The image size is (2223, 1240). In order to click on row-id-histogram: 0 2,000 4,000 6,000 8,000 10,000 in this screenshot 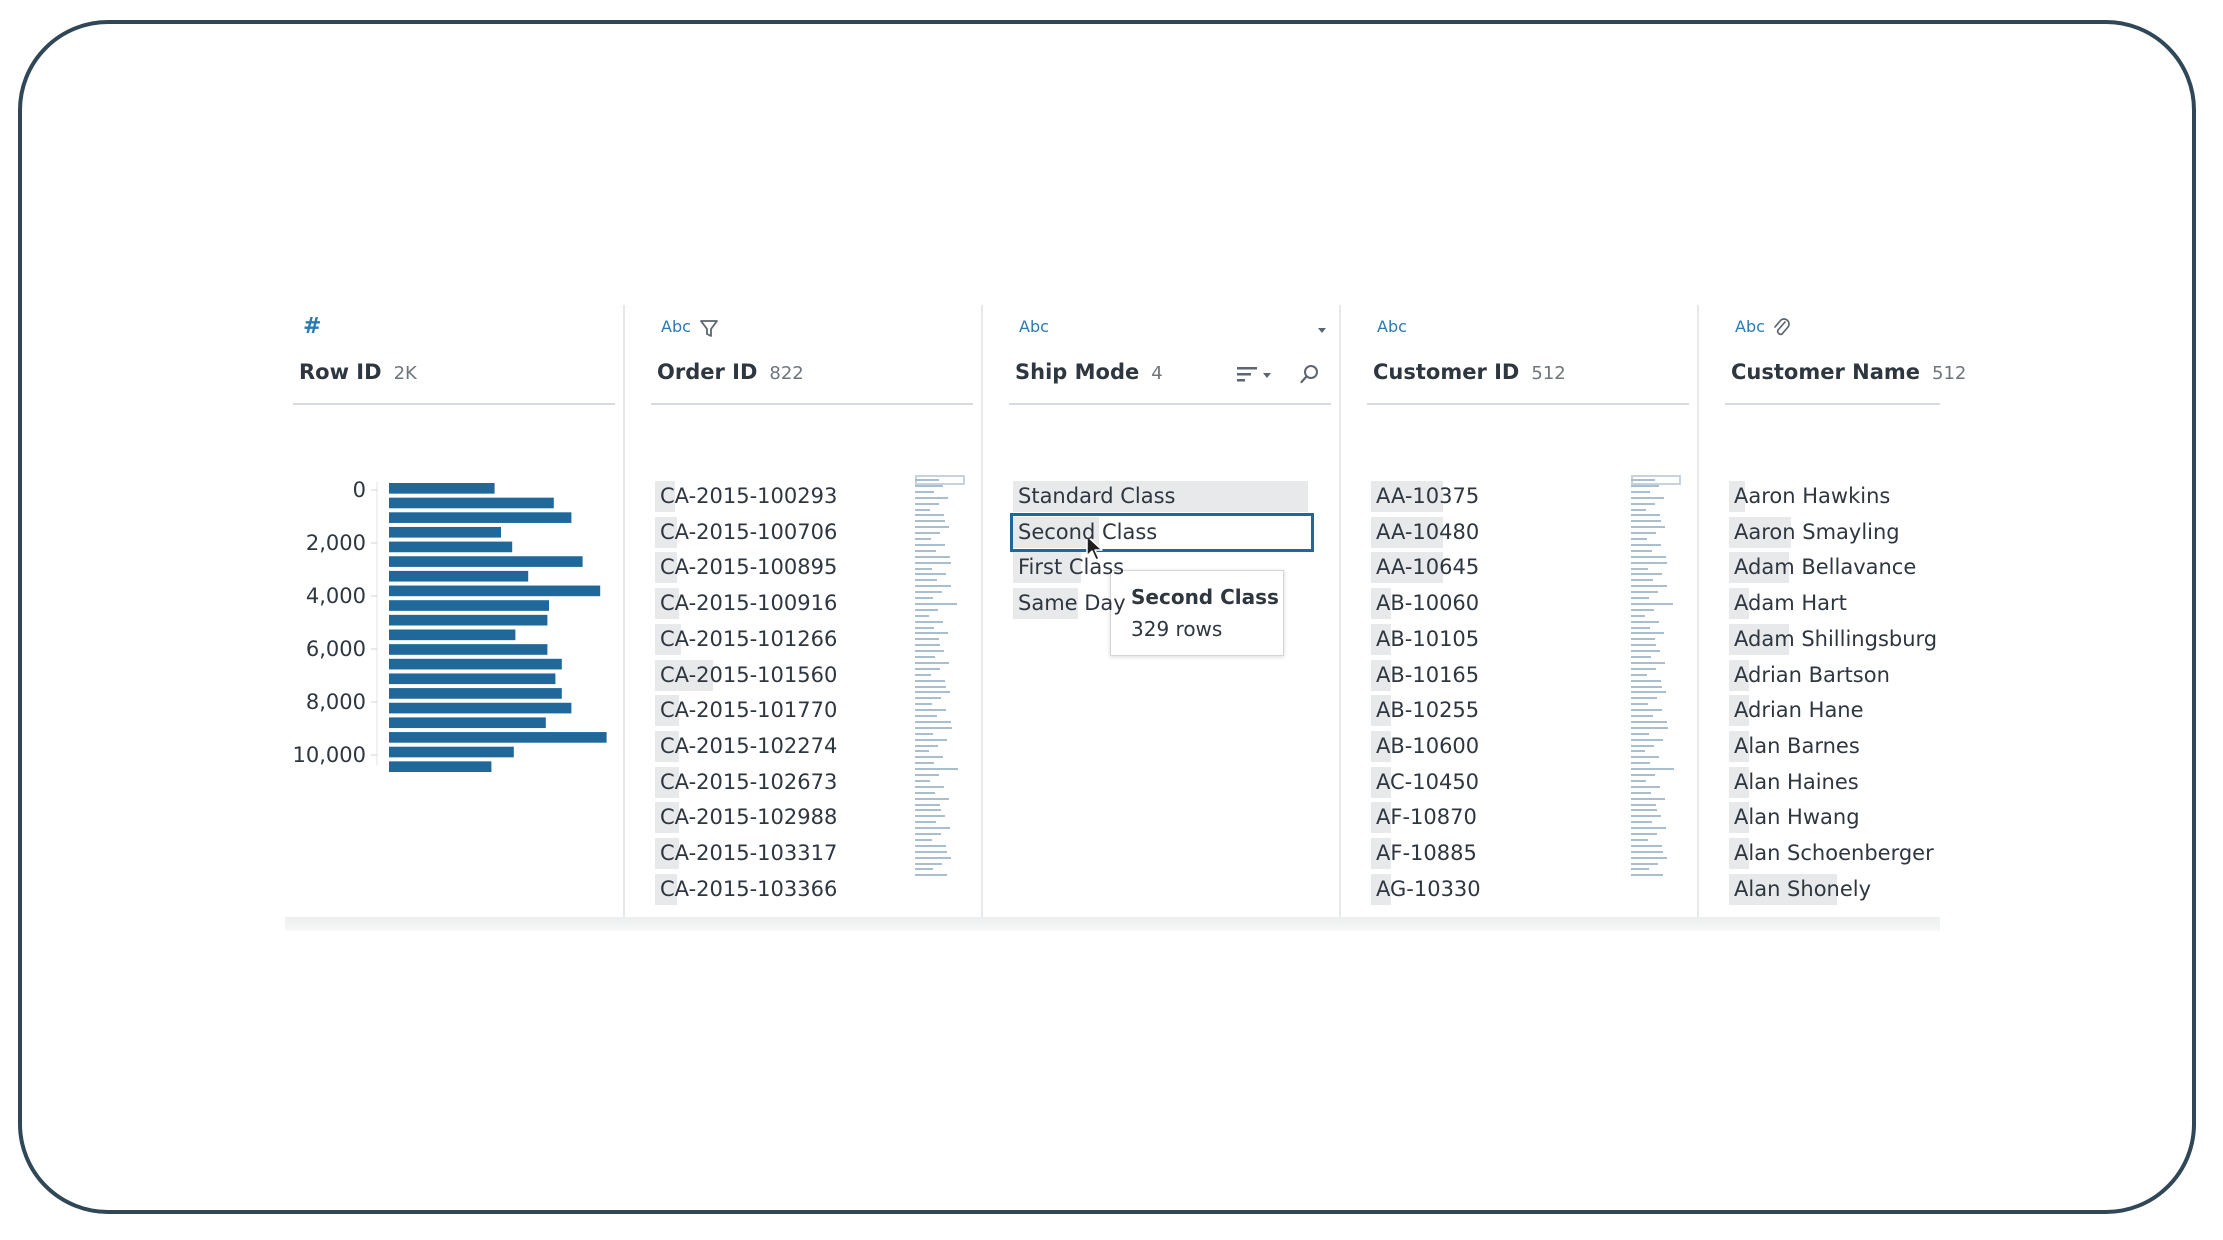, I will do `click(454, 650)`.